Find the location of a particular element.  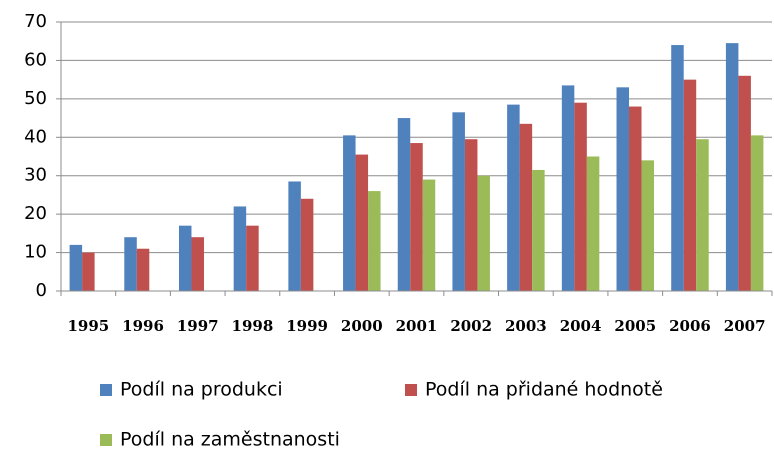

legend-label: Podíl na produkci is located at coordinates (201, 390).